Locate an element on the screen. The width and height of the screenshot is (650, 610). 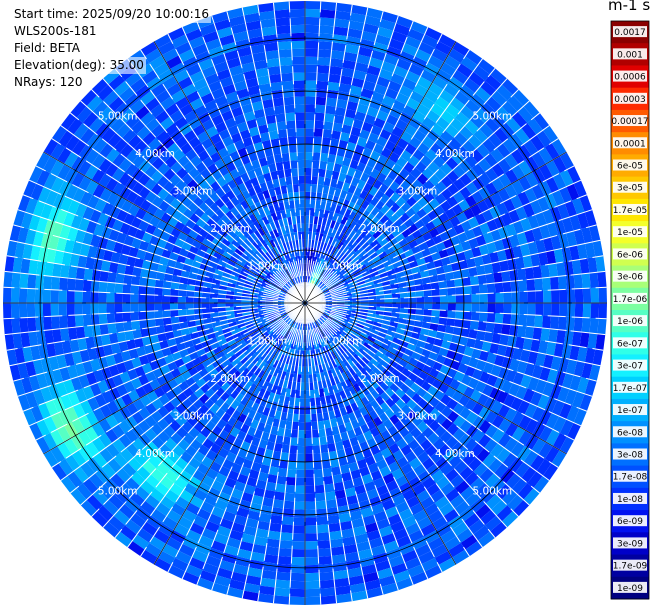
colorbar-label-bg is located at coordinates (630, 565).